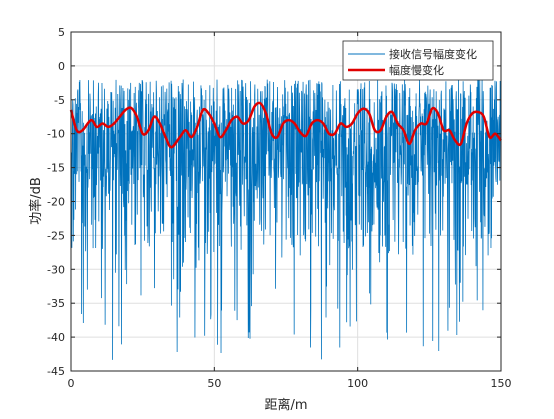 This screenshot has width=554, height=419. What do you see at coordinates (501, 383) in the screenshot?
I see `x-tick-label: 150` at bounding box center [501, 383].